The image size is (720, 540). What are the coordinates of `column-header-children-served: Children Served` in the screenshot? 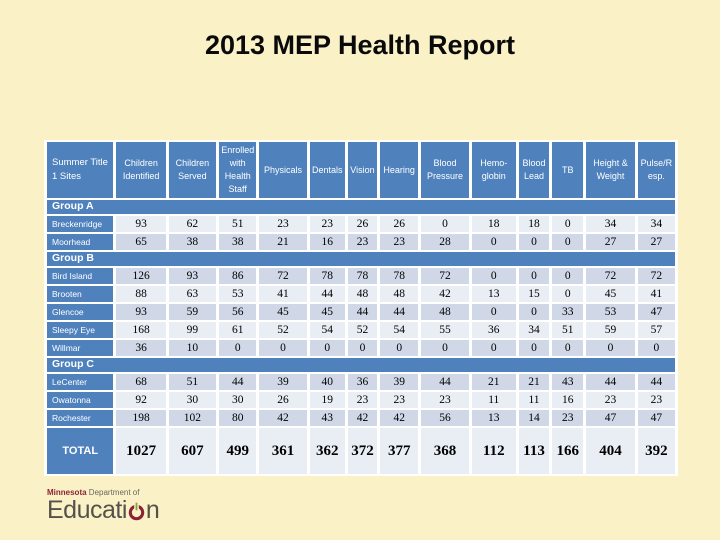 It's located at (192, 170).